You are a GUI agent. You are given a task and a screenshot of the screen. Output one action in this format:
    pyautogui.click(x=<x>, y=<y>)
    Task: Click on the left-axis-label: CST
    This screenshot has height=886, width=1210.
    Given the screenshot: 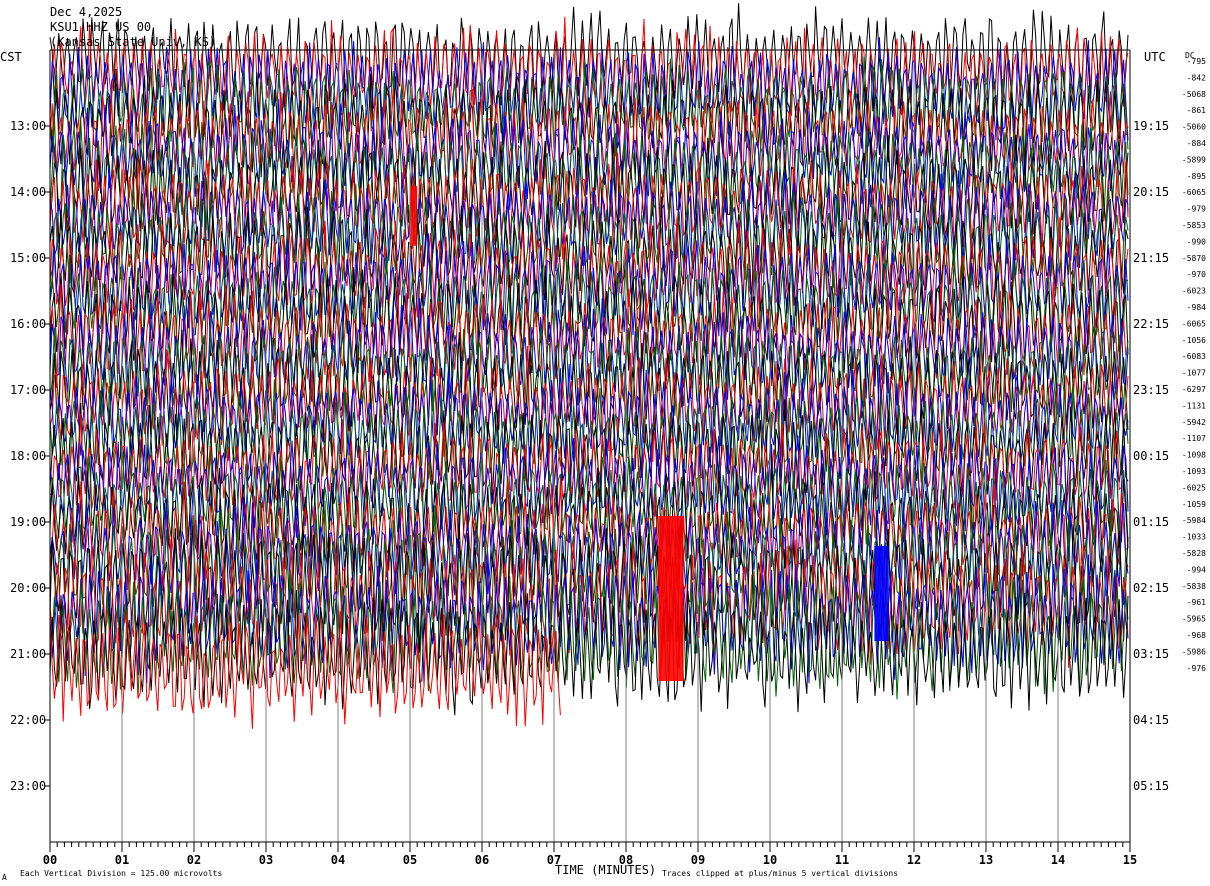 What is the action you would take?
    pyautogui.click(x=11, y=57)
    